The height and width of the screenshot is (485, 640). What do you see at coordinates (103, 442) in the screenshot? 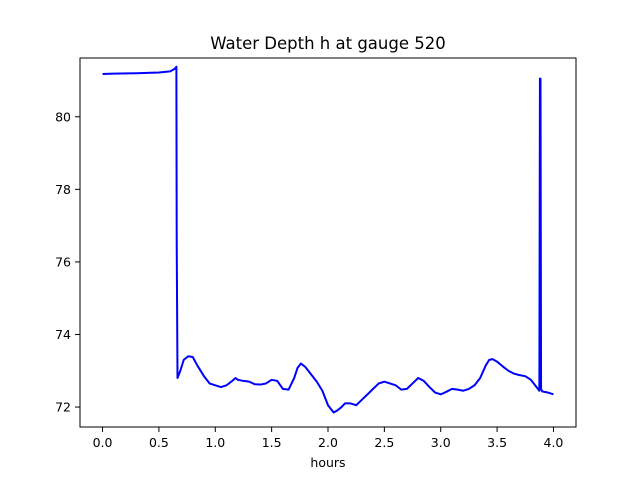
I see `x-tick-label: 0.0` at bounding box center [103, 442].